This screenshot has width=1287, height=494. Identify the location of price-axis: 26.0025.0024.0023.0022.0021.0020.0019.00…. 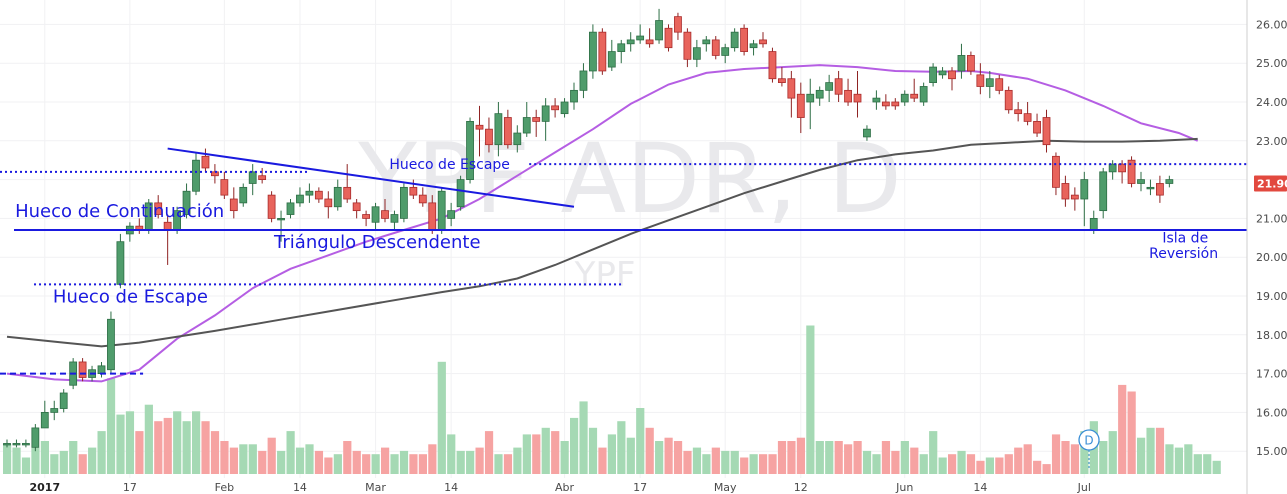
(1266, 247).